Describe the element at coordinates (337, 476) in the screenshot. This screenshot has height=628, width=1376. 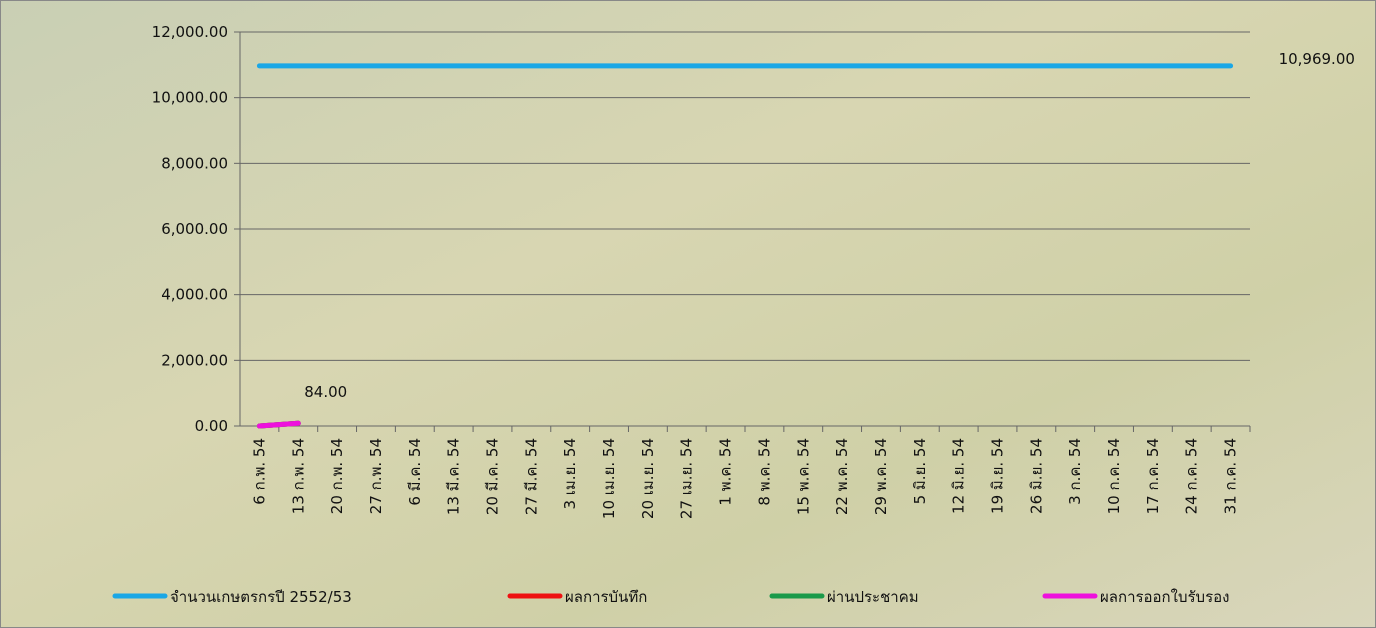
I see `x-tick-label: 20 ก.พ. 54` at that location.